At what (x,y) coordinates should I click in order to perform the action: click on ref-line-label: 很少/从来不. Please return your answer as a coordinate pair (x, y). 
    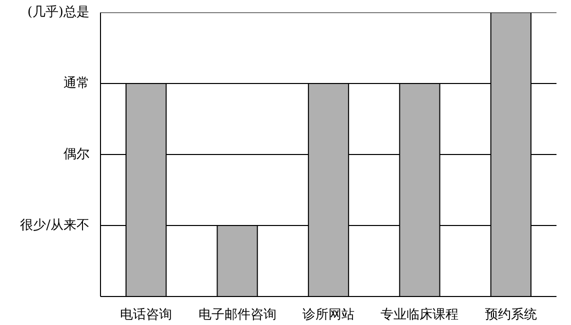
    Looking at the image, I should click on (55, 225).